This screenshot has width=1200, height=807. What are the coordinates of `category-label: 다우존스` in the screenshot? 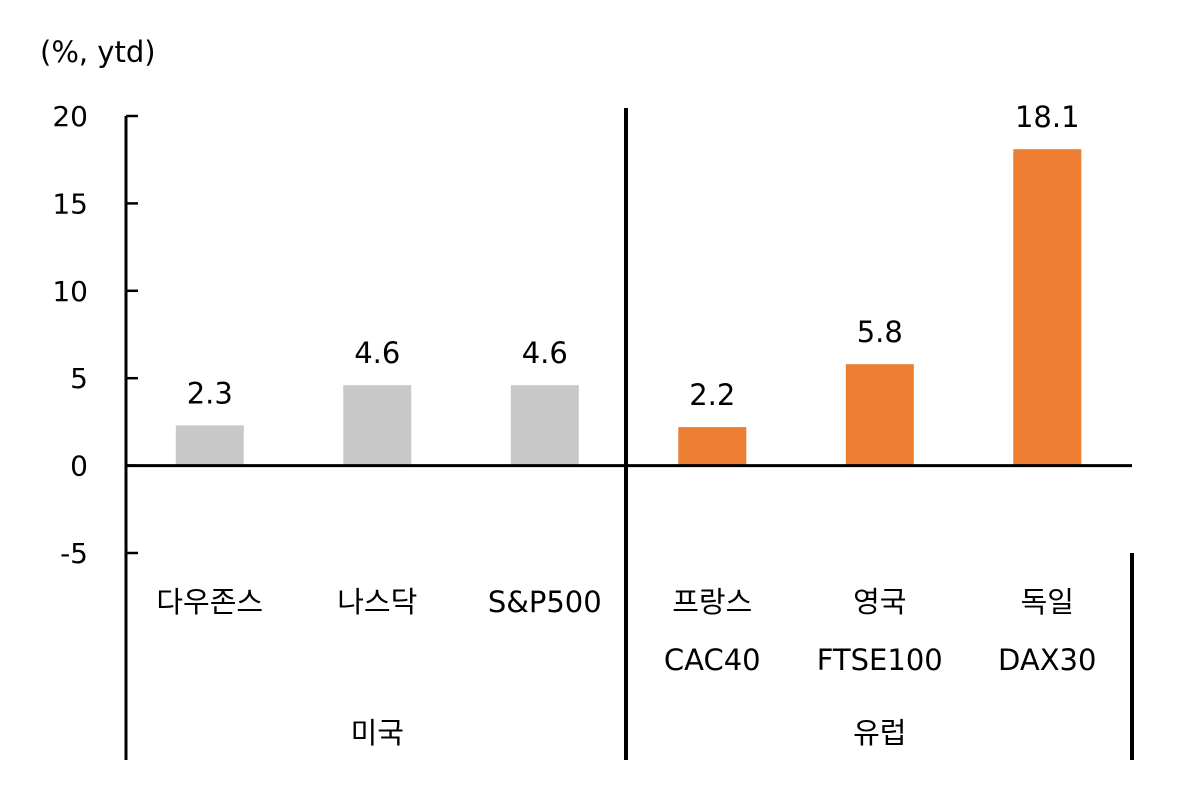 It's located at (209, 602).